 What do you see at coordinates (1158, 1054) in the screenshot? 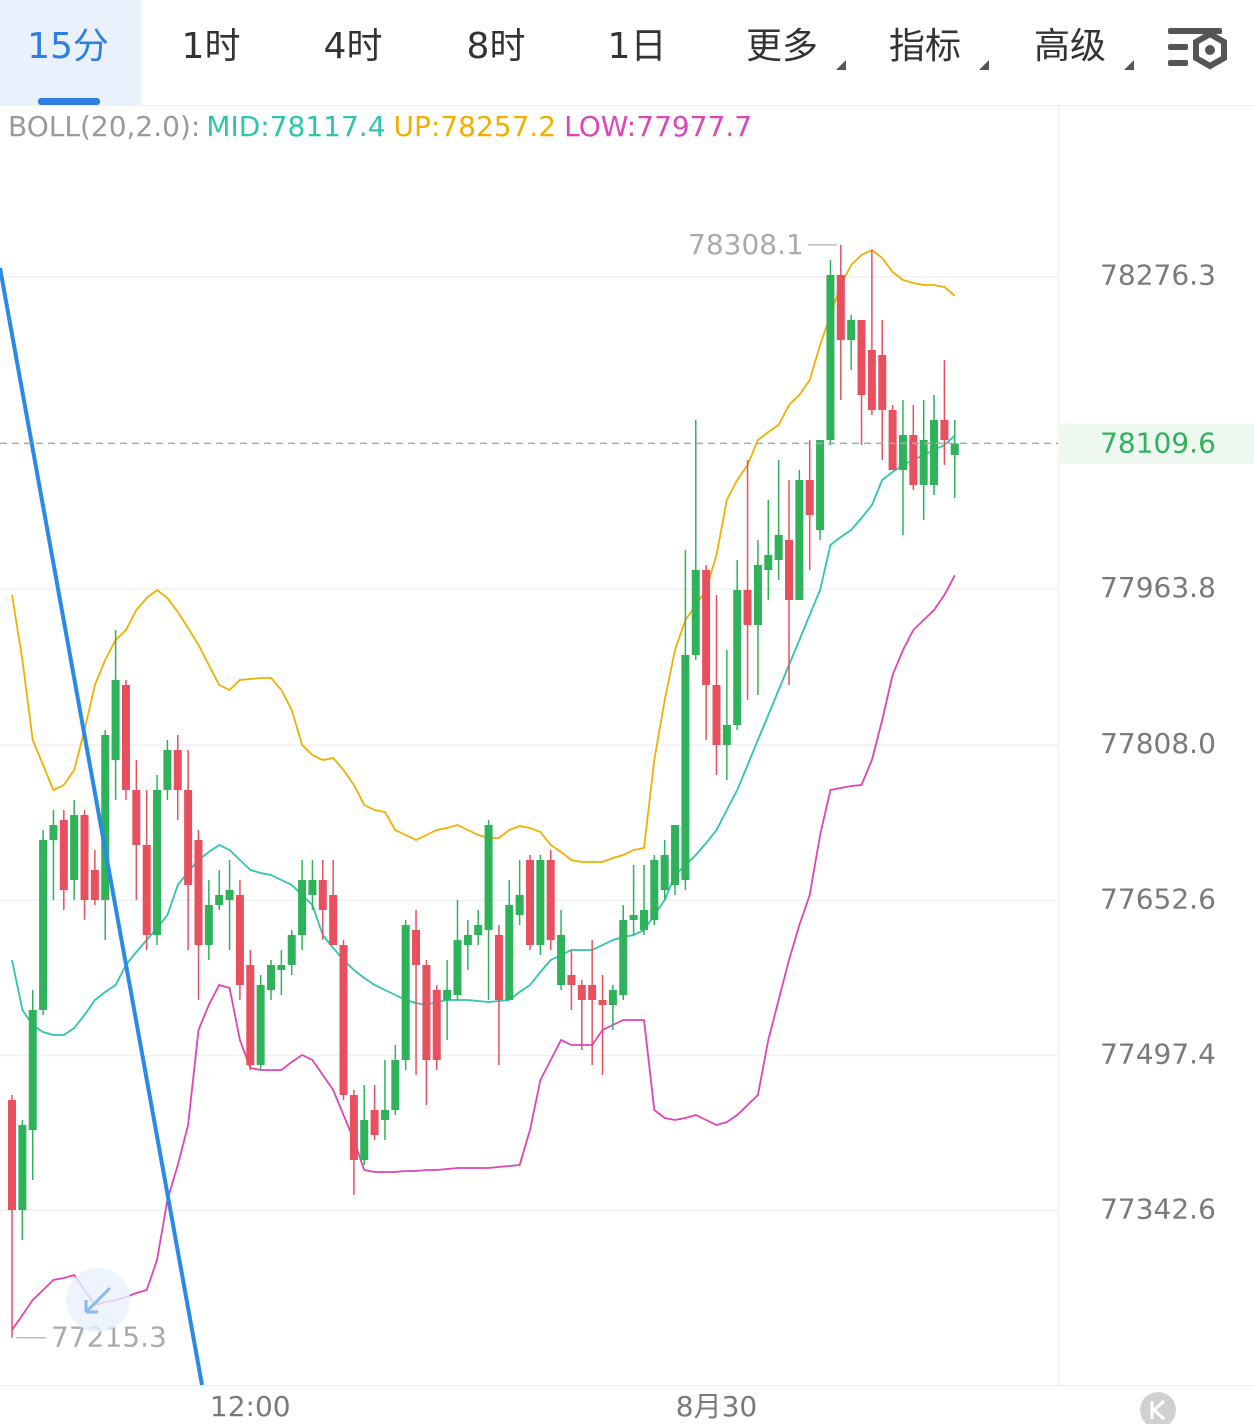
I see `y-tick-label: 77497.4` at bounding box center [1158, 1054].